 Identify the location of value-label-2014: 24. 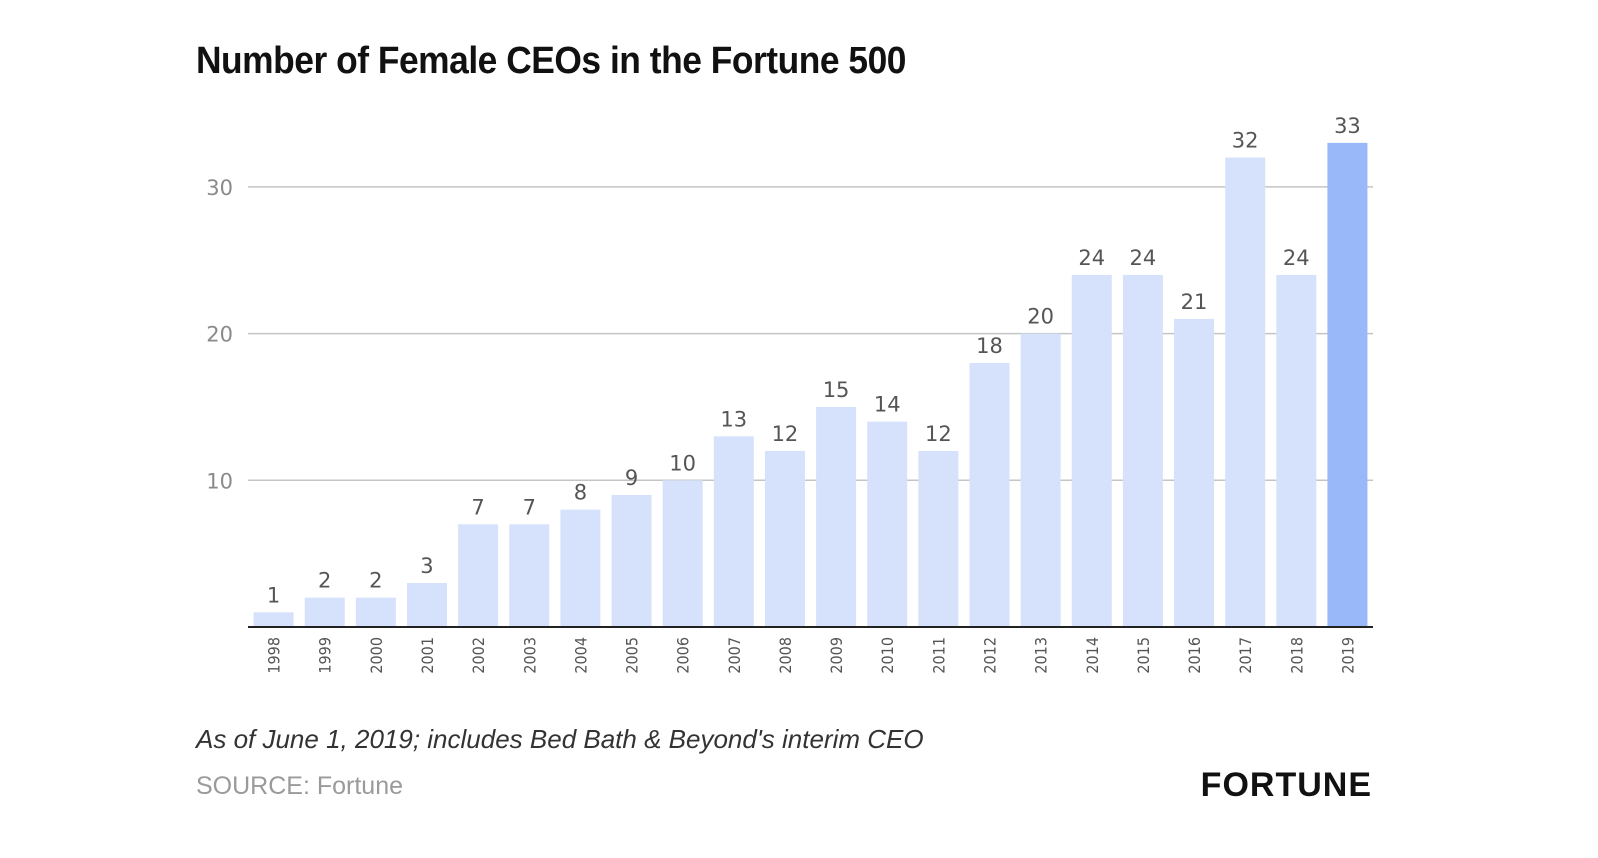
(1091, 258).